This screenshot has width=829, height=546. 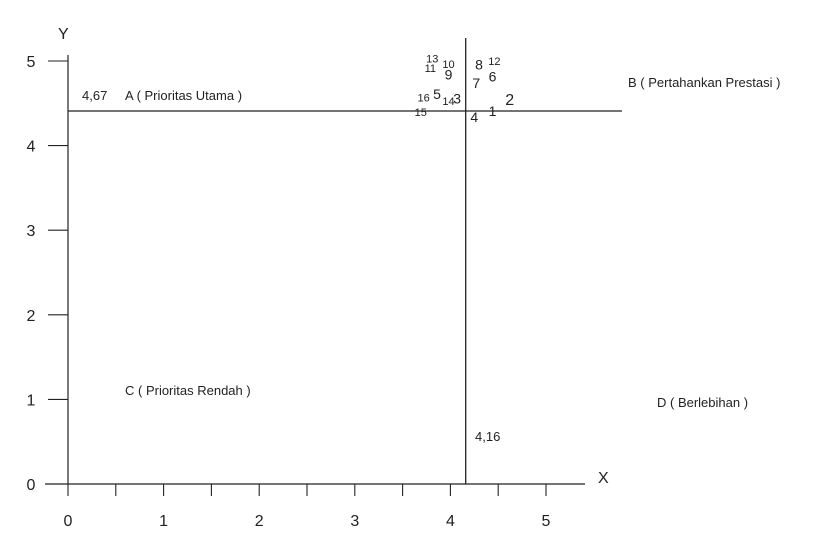 What do you see at coordinates (354, 521) in the screenshot?
I see `x-tick-label-3: 3` at bounding box center [354, 521].